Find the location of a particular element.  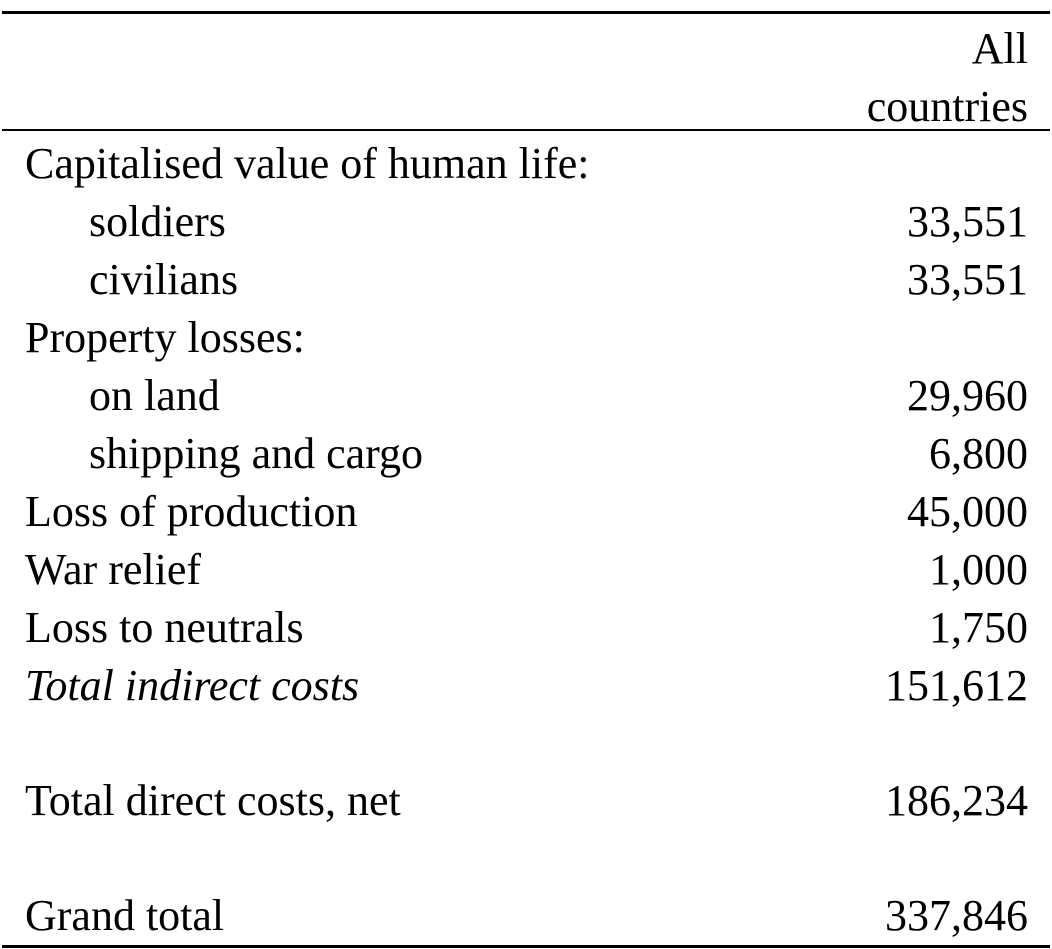

table-row-total-indirect-costs: Total indirect costs 151,612 is located at coordinates (526, 686).